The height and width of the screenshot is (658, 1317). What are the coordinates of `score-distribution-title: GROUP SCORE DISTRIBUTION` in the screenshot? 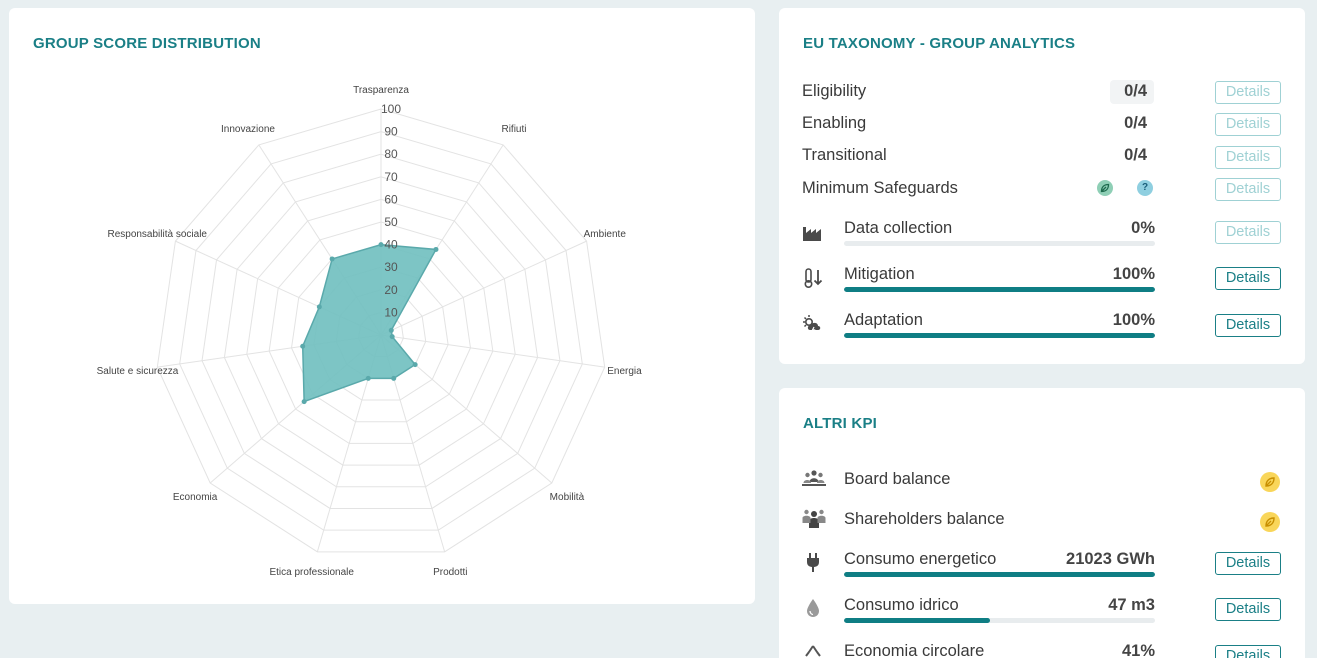 It's located at (147, 43).